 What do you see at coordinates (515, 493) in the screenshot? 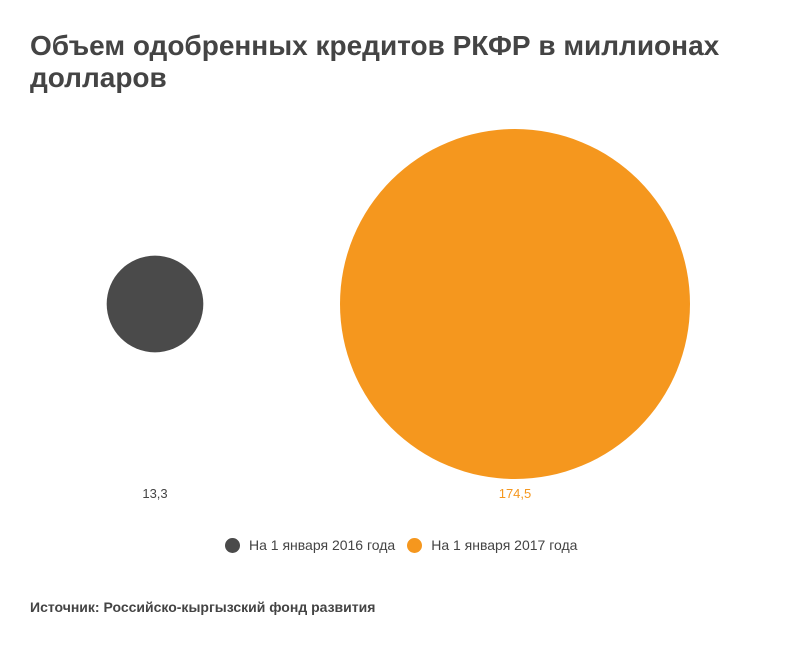
I see `data-label-2017: 174,5` at bounding box center [515, 493].